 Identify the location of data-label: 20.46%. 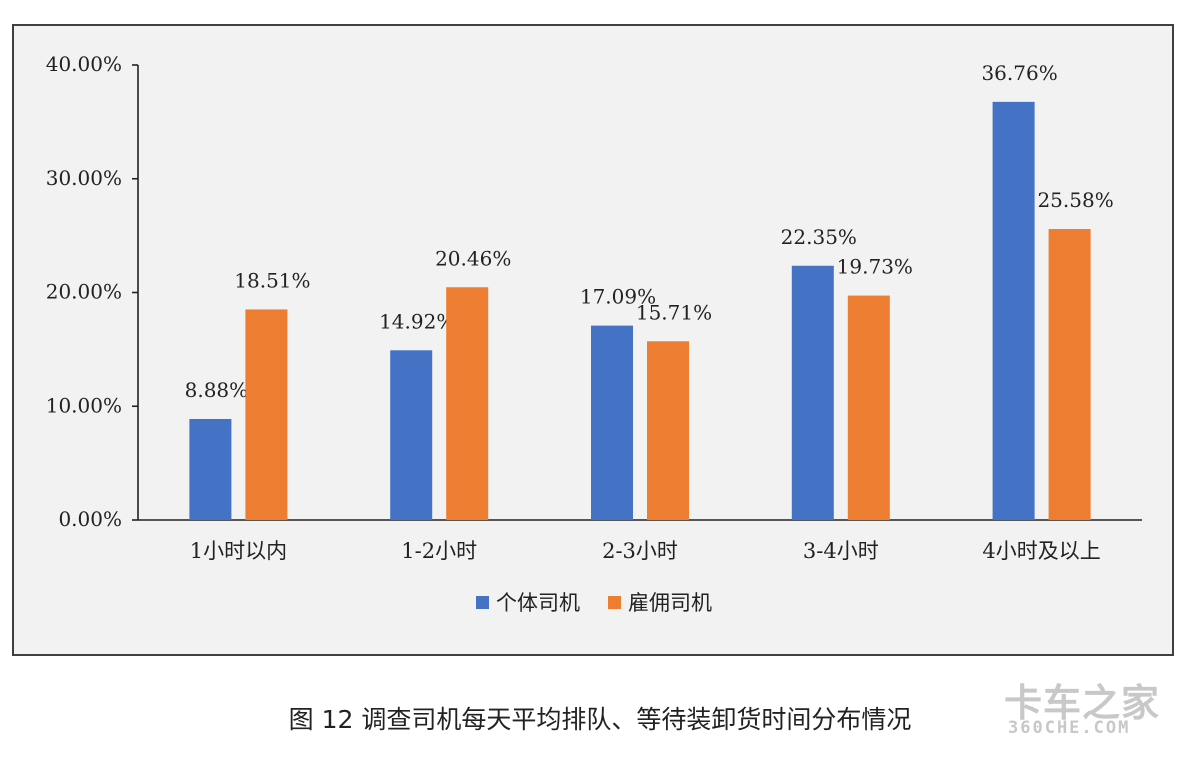
(473, 258).